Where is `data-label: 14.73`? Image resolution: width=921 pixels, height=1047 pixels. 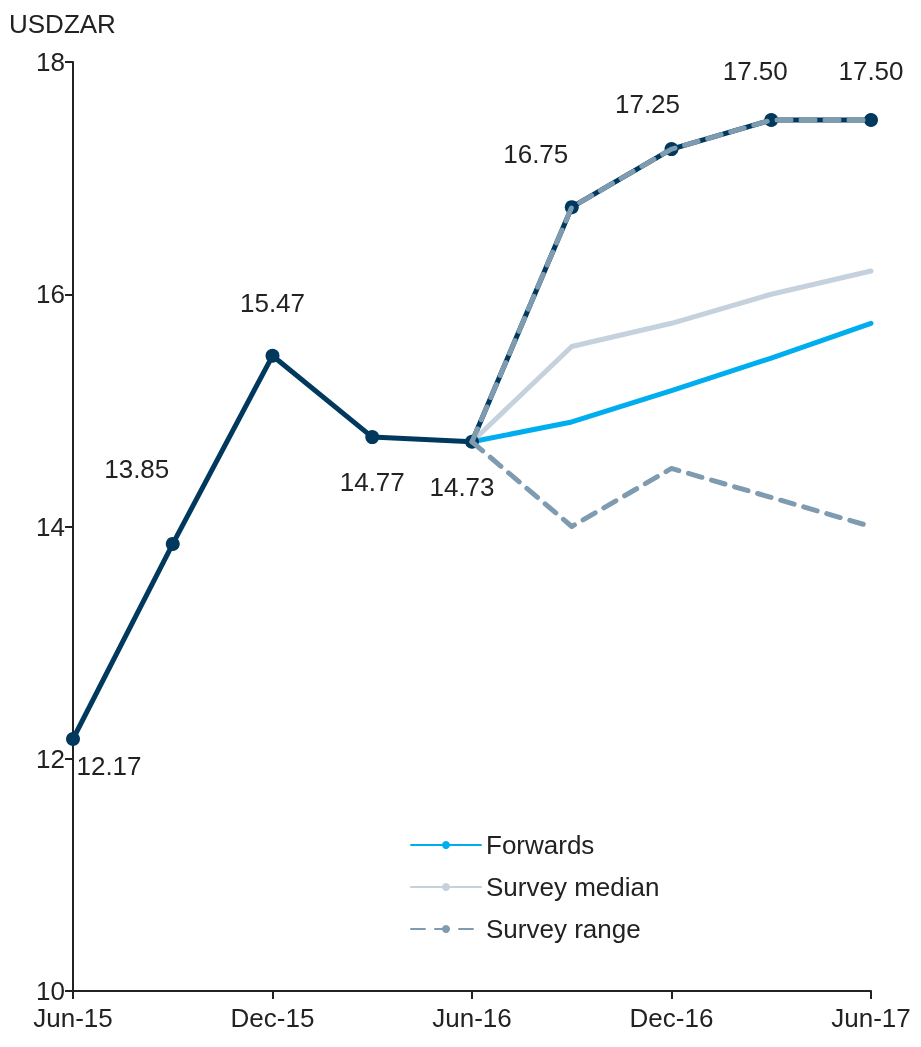
data-label: 14.73 is located at coordinates (462, 486).